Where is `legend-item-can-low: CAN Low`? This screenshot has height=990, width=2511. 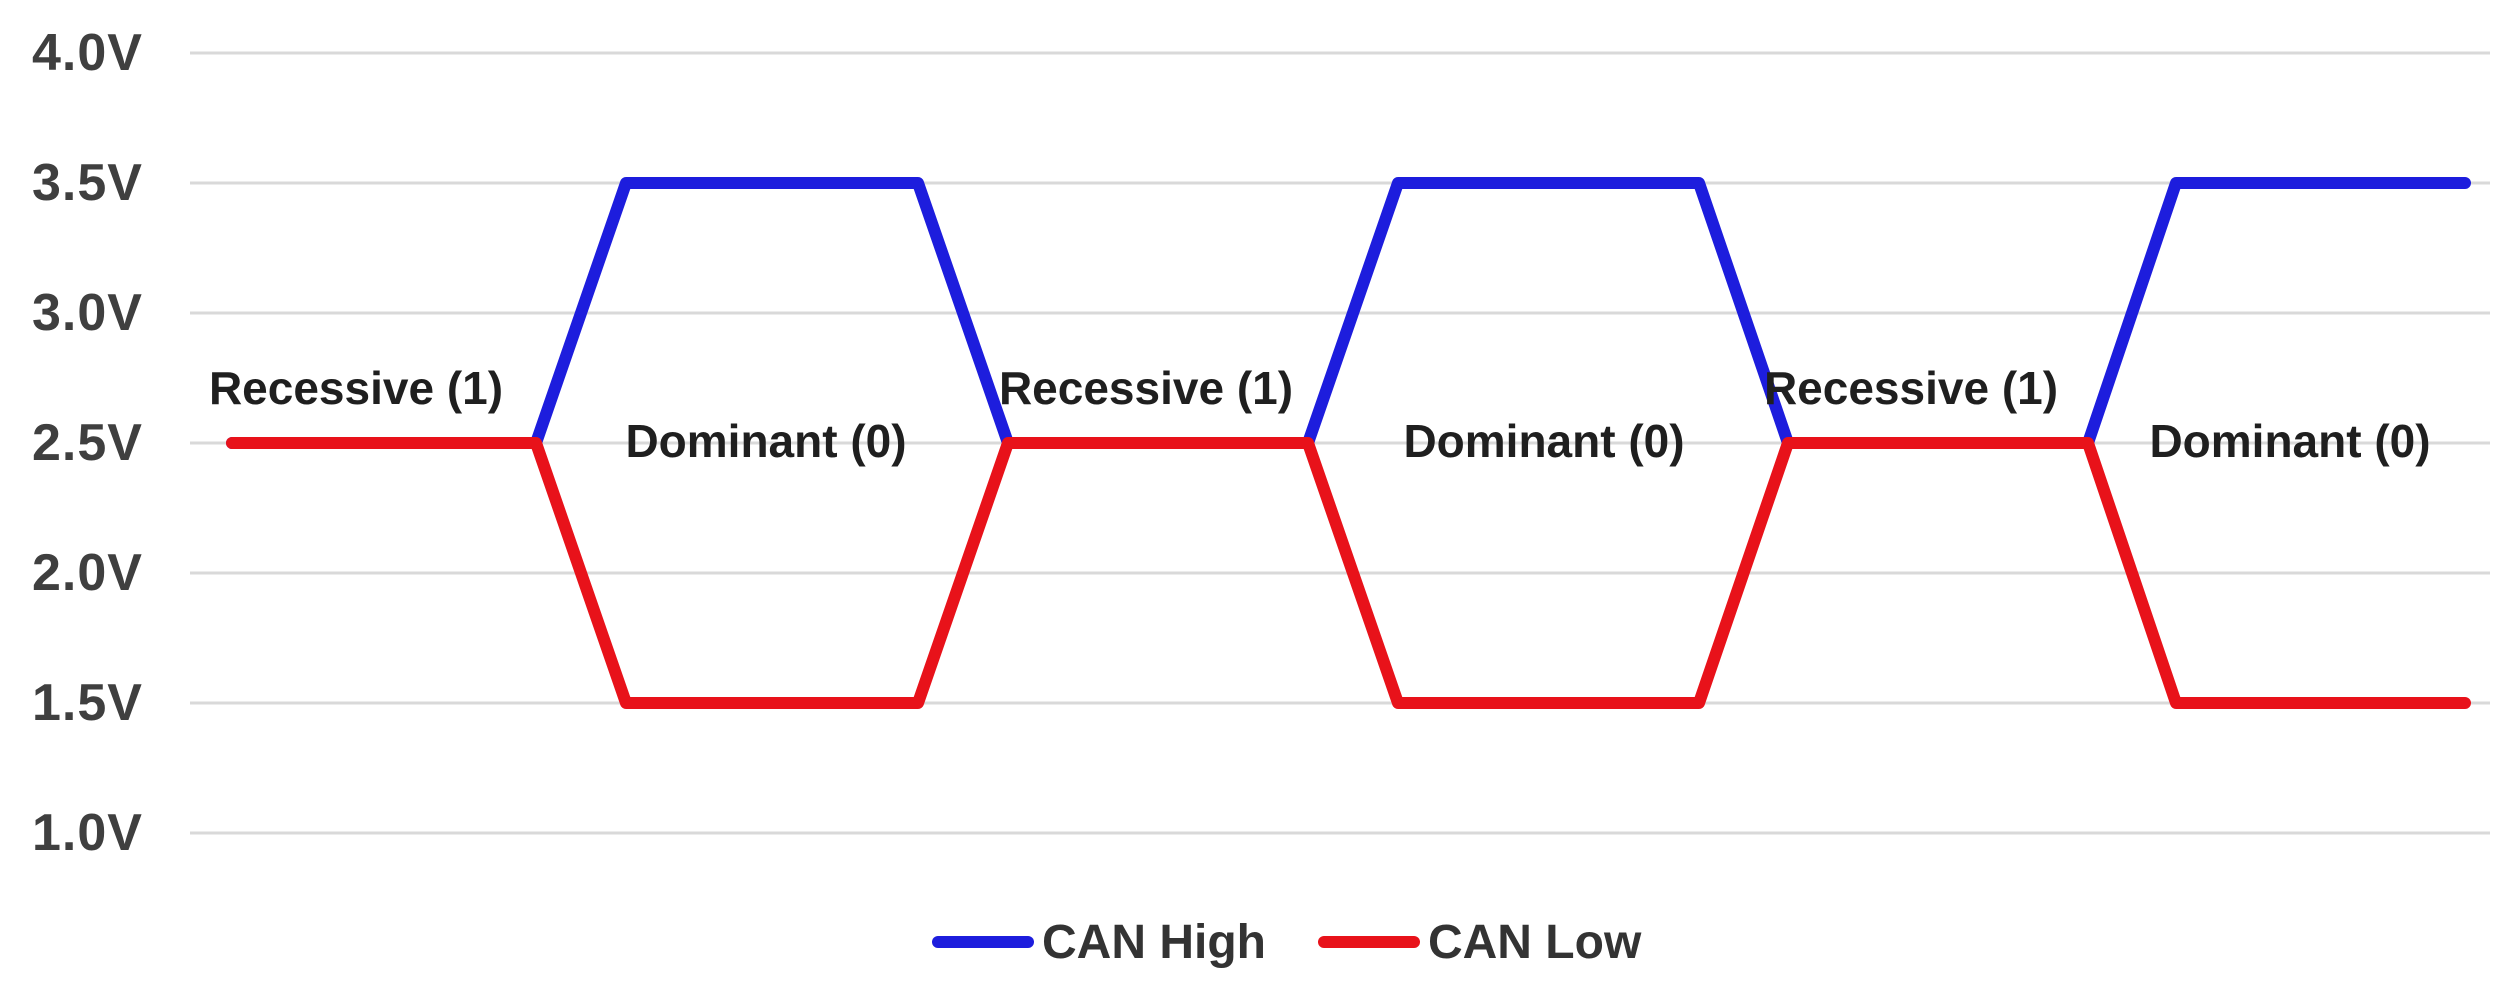
legend-item-can-low: CAN Low is located at coordinates (1479, 942).